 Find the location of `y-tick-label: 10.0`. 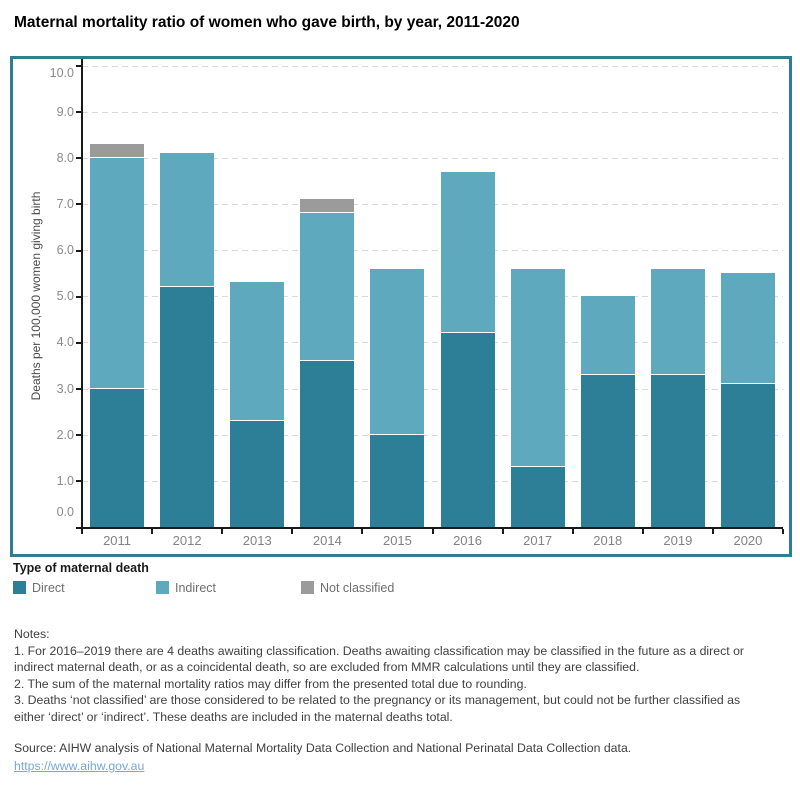

y-tick-label: 10.0 is located at coordinates (61, 72).